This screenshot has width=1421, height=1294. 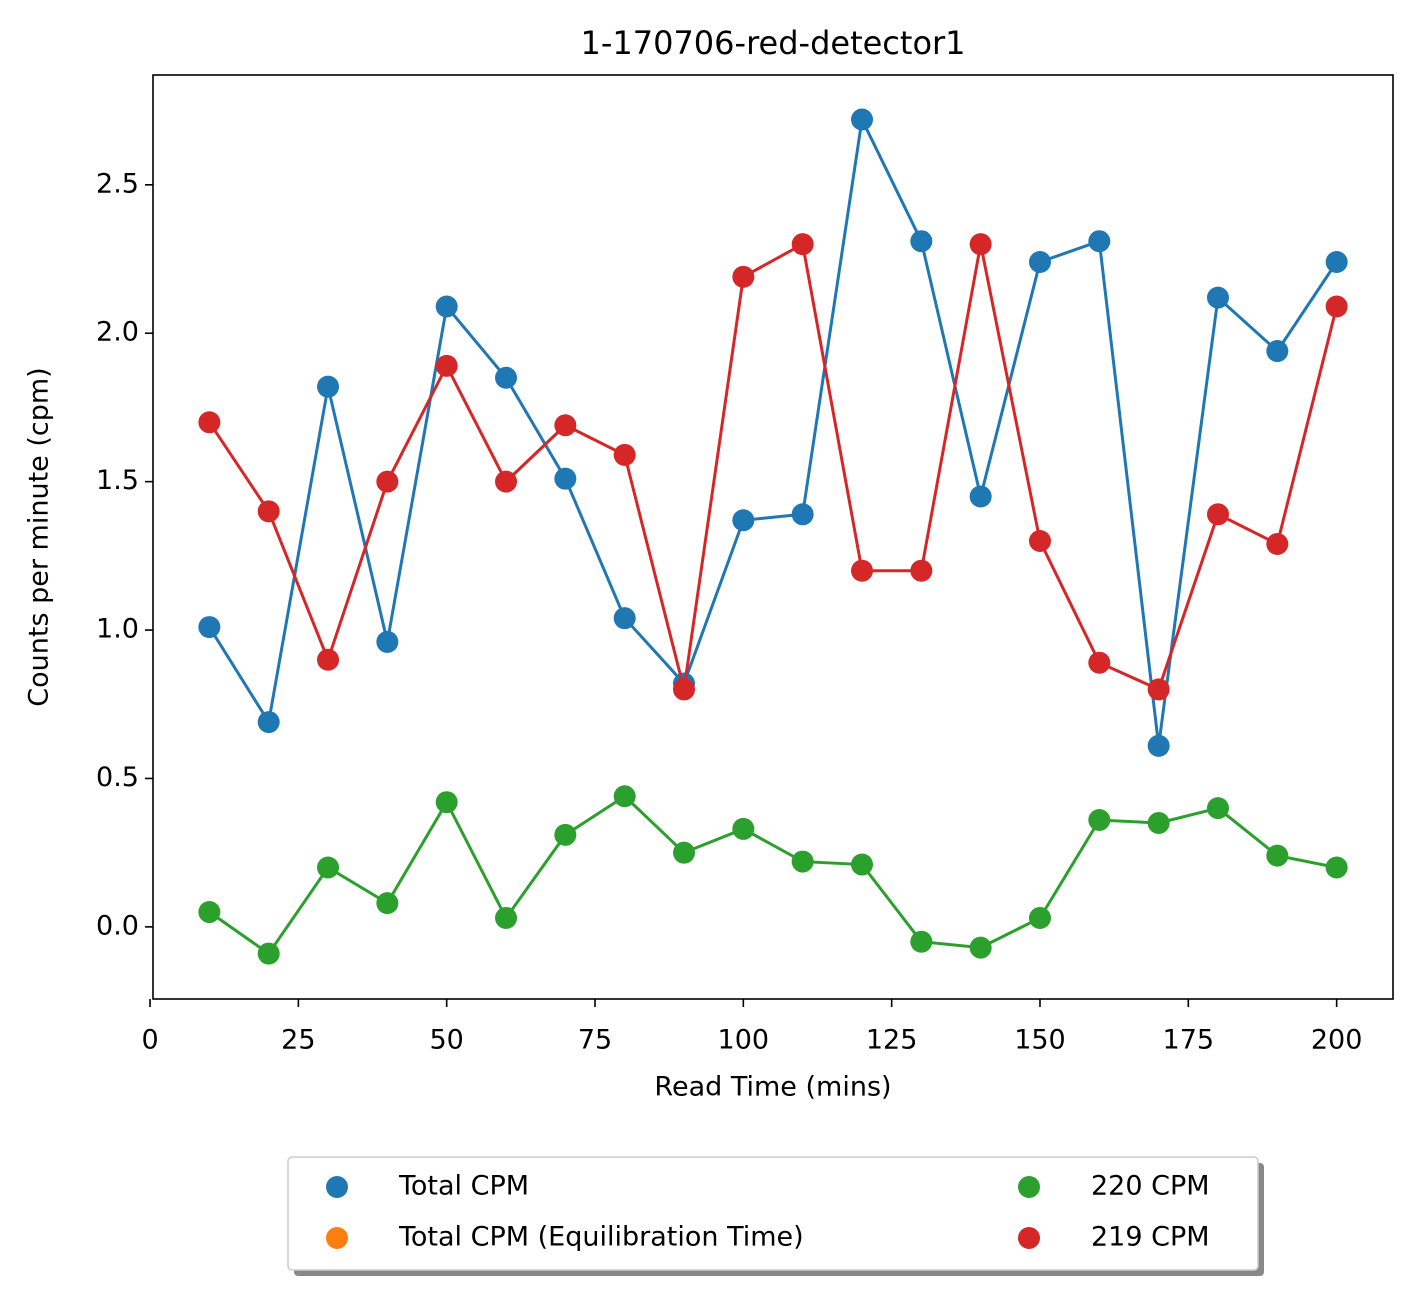 What do you see at coordinates (298, 1040) in the screenshot?
I see `x-tick-label: 25` at bounding box center [298, 1040].